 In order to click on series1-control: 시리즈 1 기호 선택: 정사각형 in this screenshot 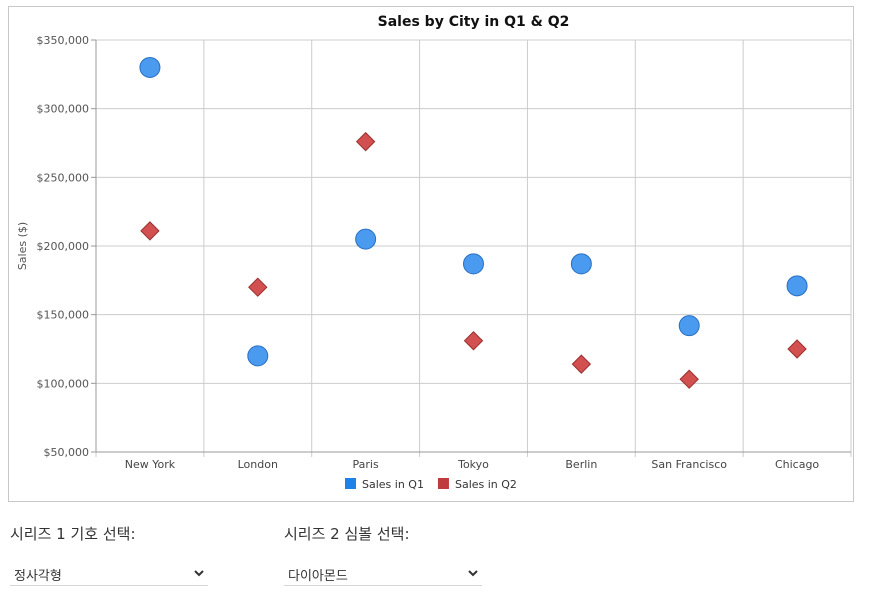, I will do `click(109, 554)`.